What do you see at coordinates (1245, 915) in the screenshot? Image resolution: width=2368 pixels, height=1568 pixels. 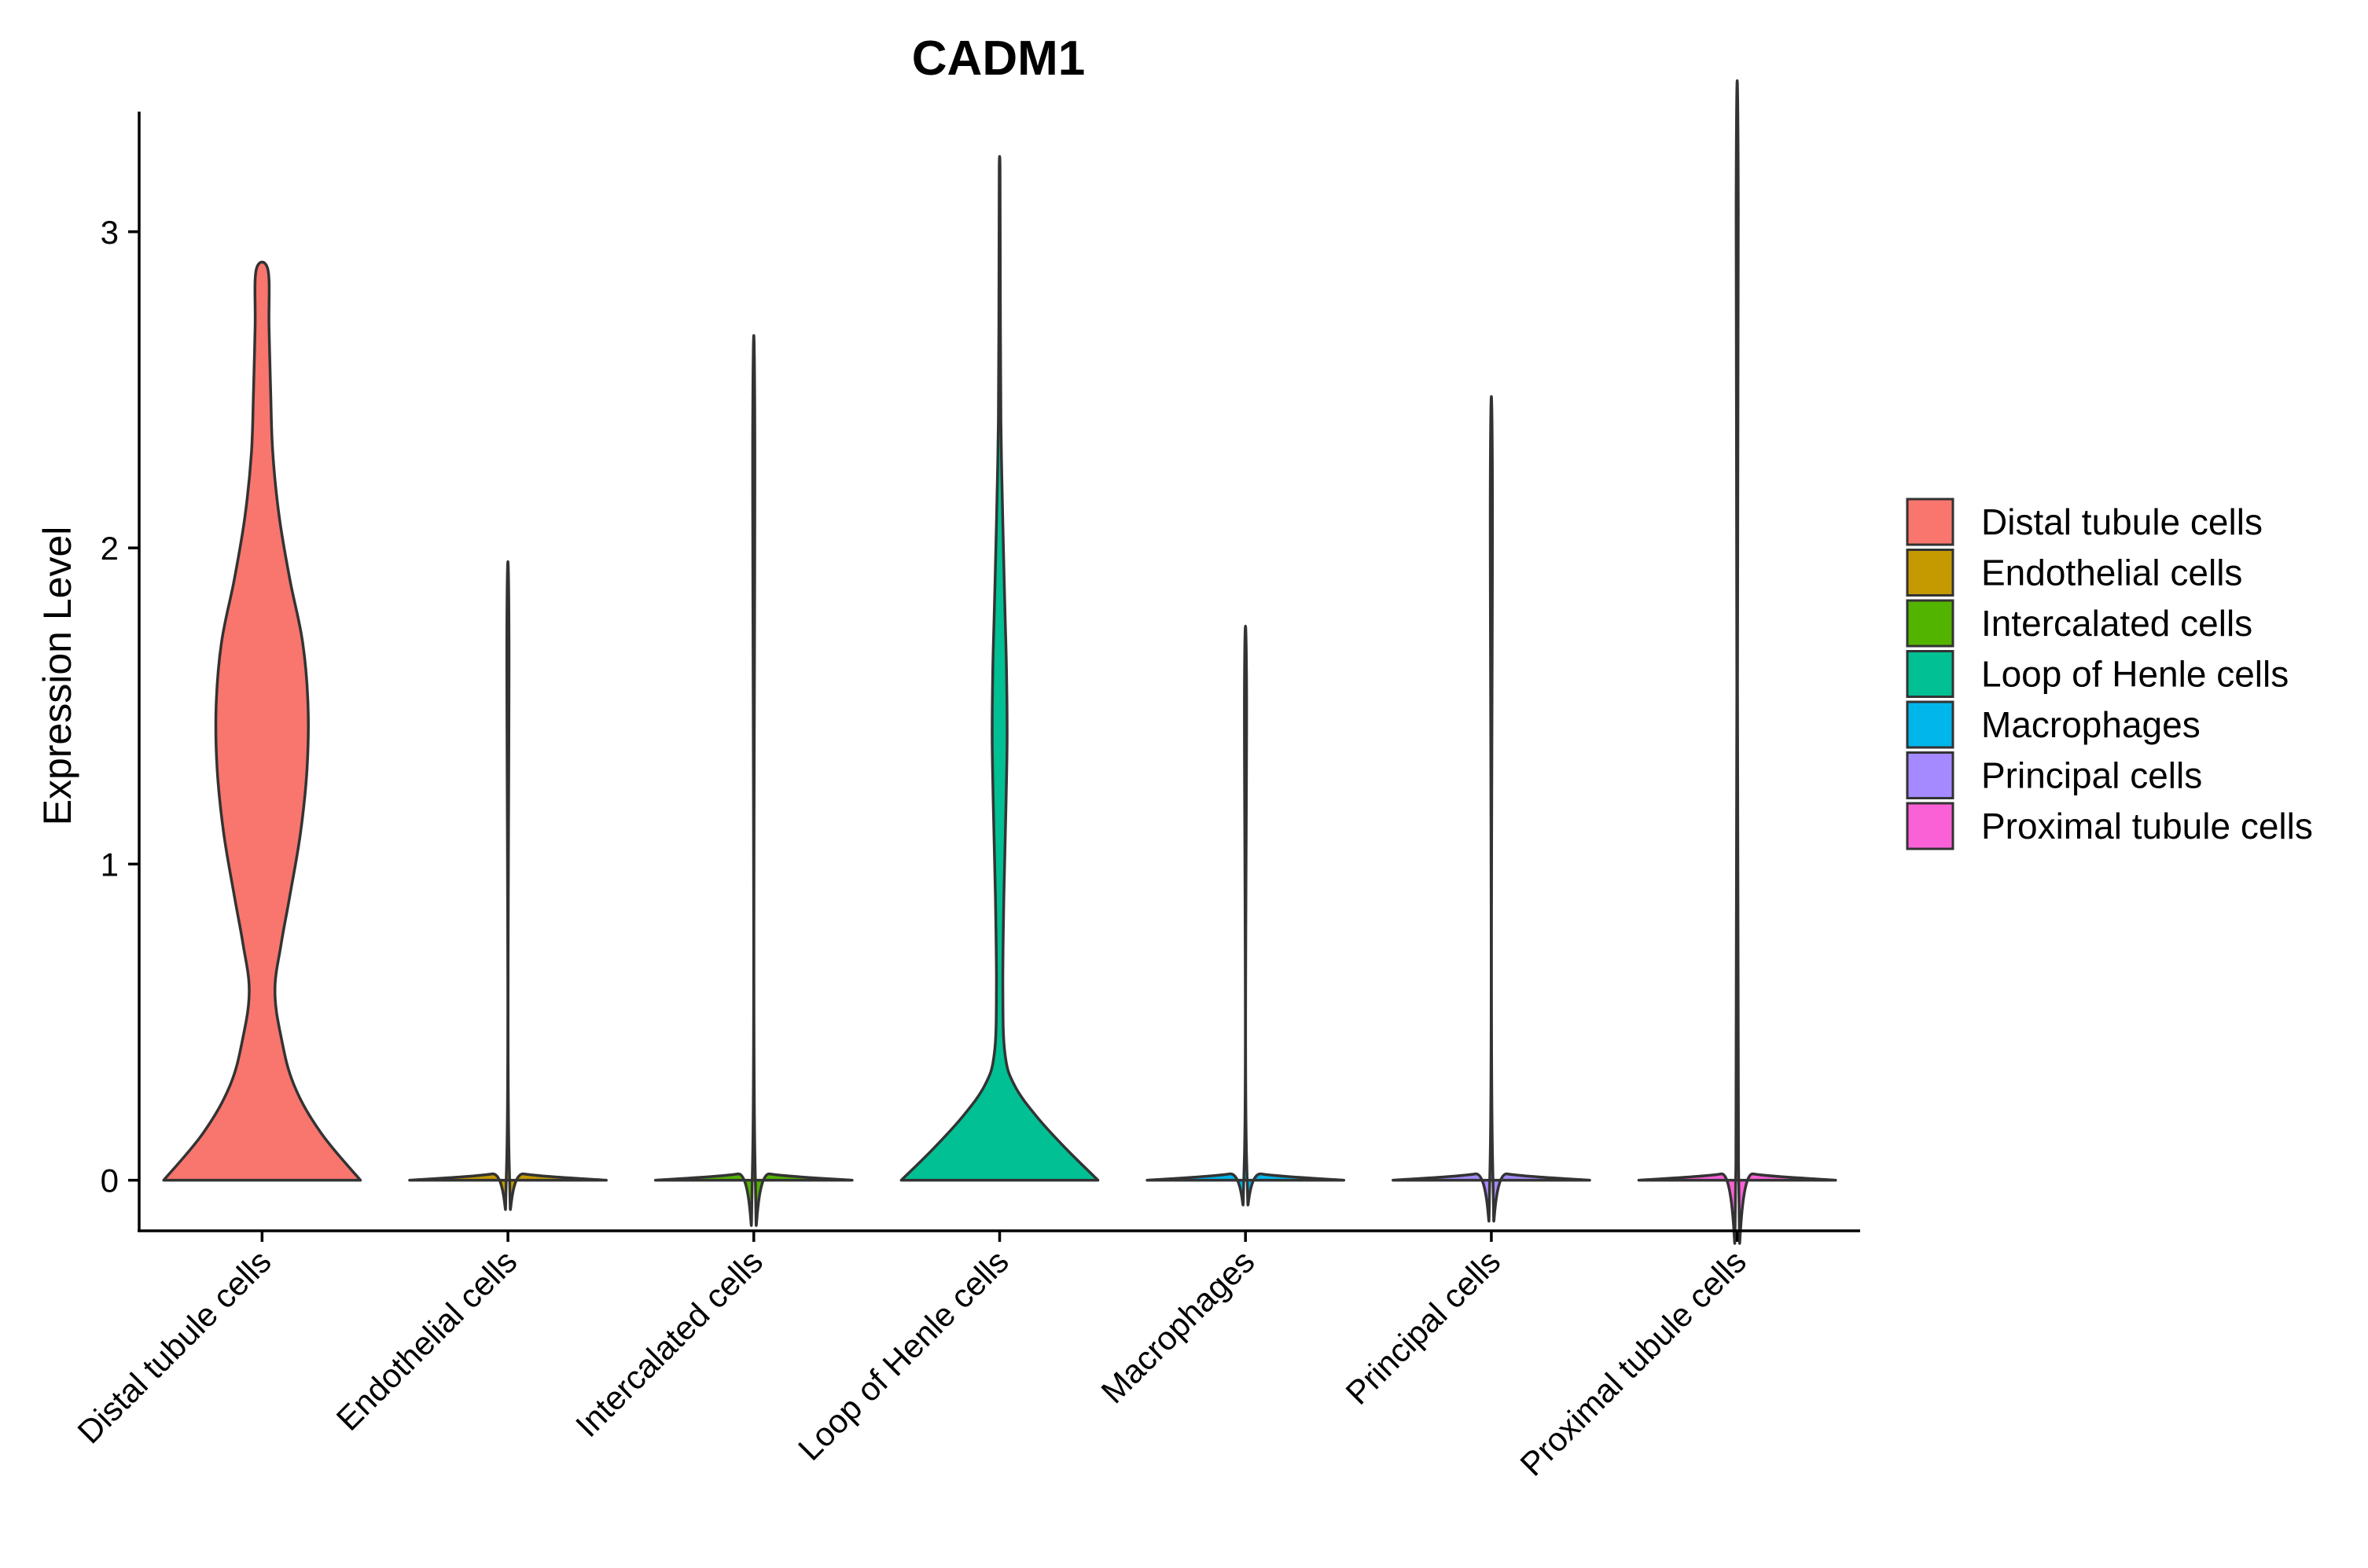 I see `violin-macrophages` at bounding box center [1245, 915].